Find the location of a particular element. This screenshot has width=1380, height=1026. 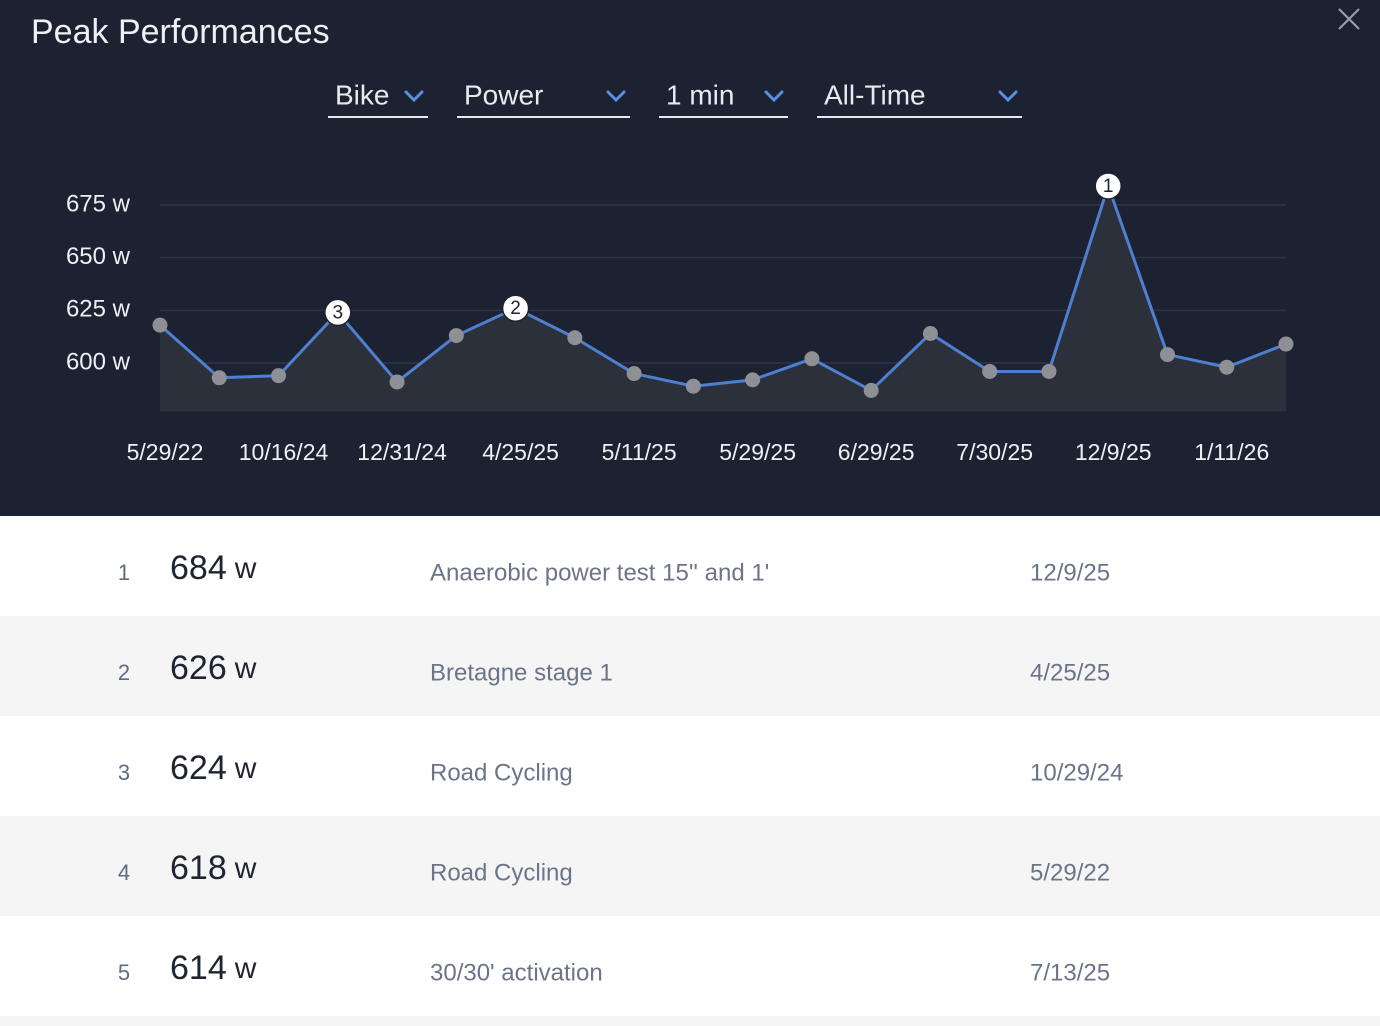

dropdown-label: Power is located at coordinates (503, 94).